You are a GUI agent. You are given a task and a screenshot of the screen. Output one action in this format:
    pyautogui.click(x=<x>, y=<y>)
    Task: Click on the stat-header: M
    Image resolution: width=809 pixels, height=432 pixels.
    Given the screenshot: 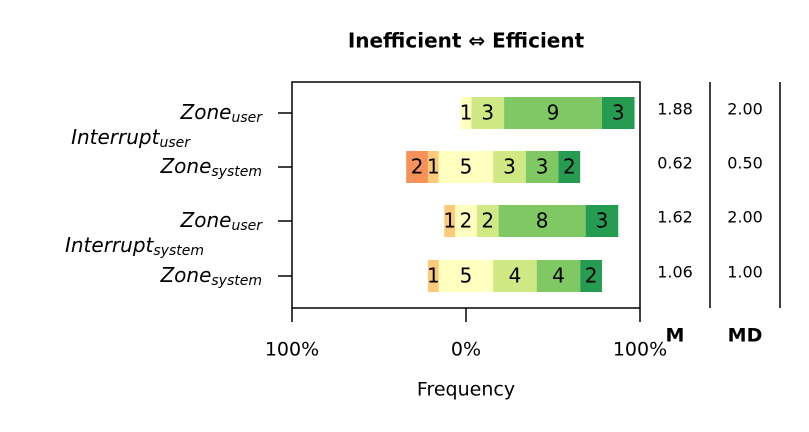 What is the action you would take?
    pyautogui.click(x=675, y=336)
    